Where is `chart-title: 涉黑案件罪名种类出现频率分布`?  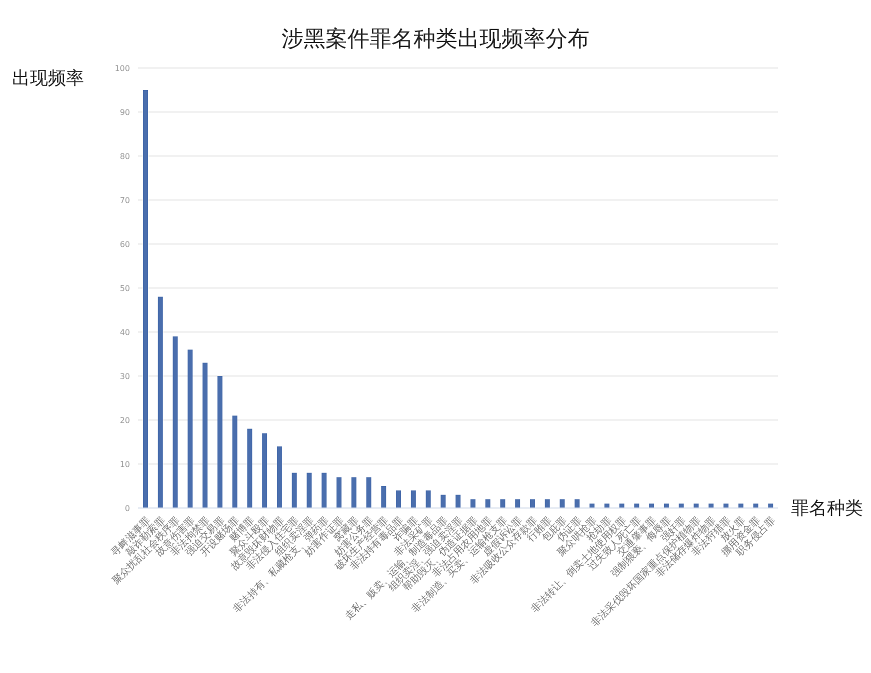 chart-title: 涉黑案件罪名种类出现频率分布 is located at coordinates (435, 40).